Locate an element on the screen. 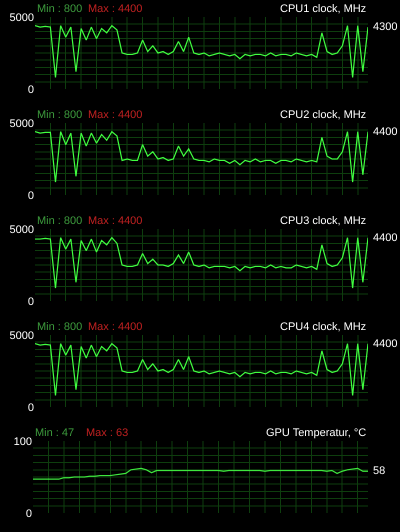 The image size is (400, 532). chart-title: CPU1 clock, MHz is located at coordinates (323, 9).